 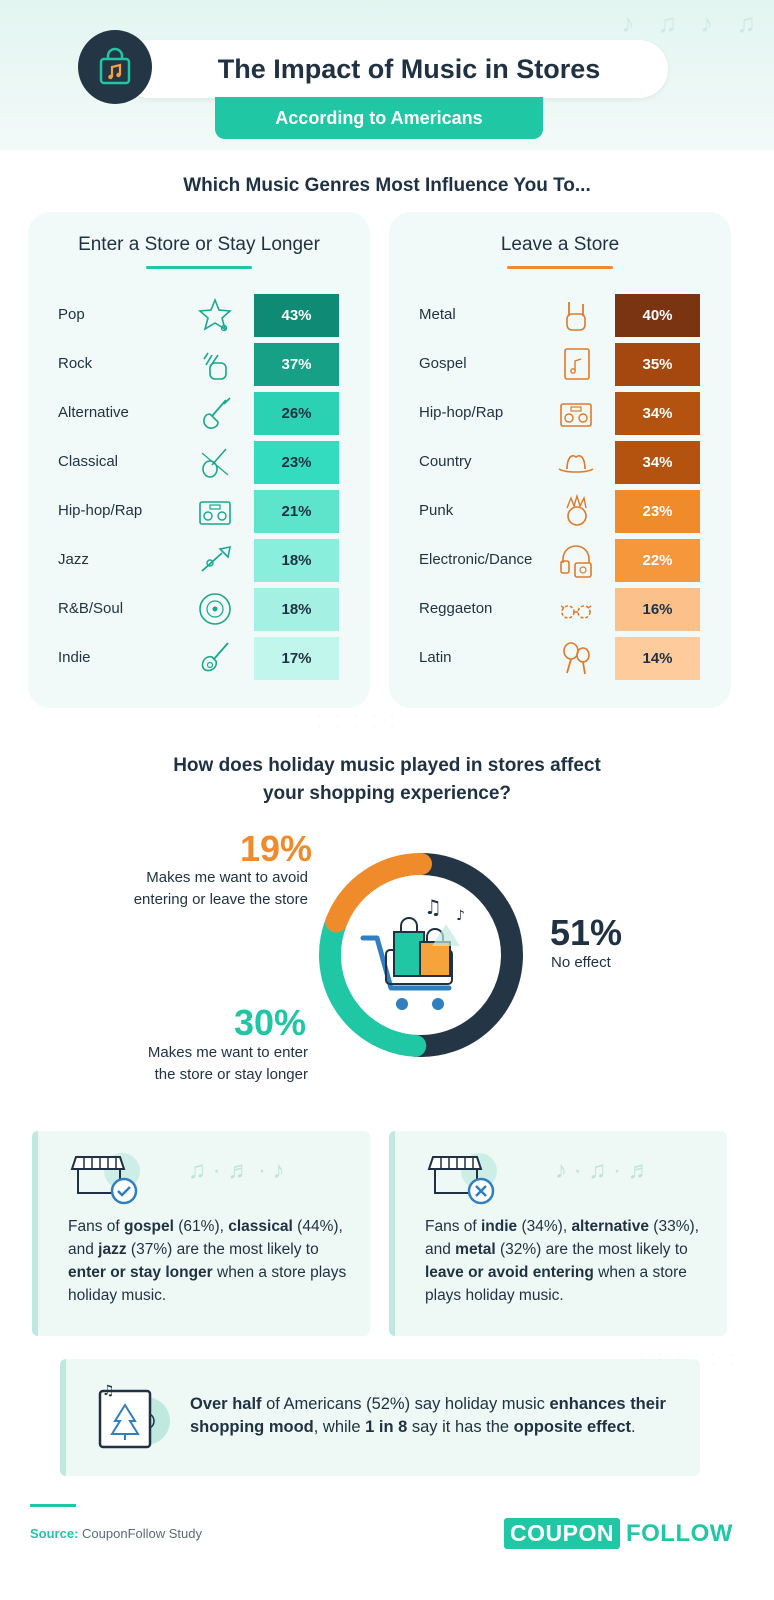 I want to click on genre-label: Gospel, so click(x=443, y=363).